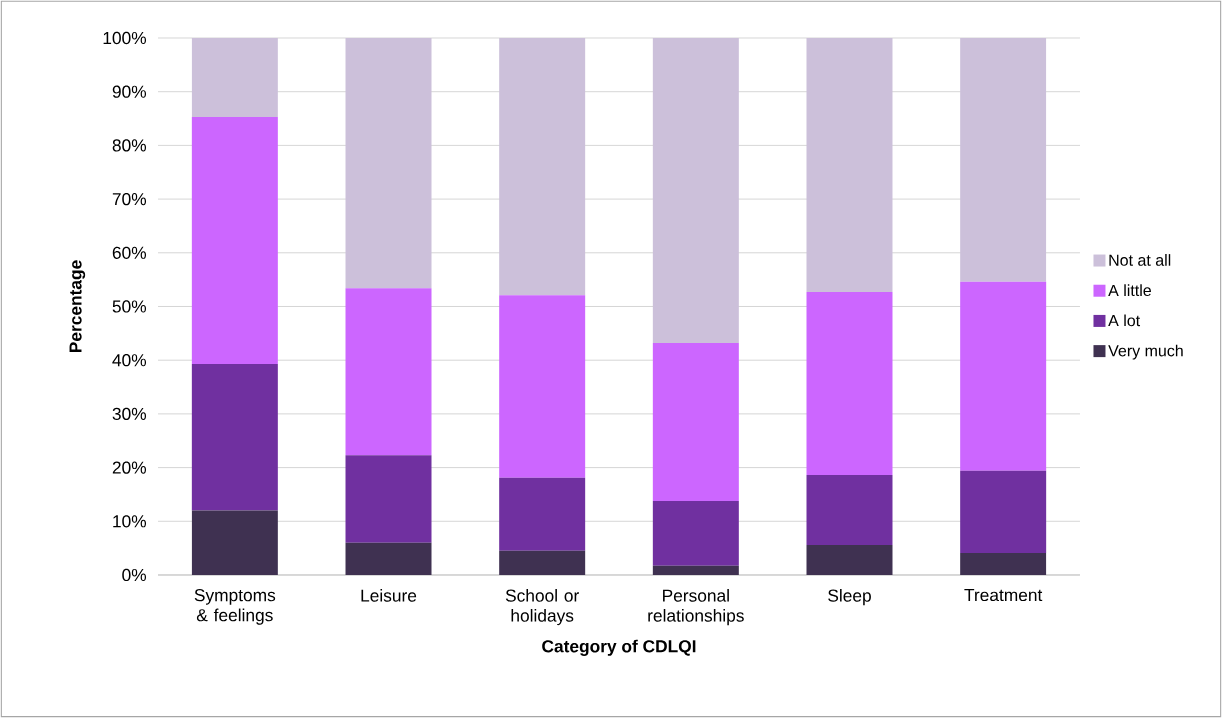  I want to click on x-tick-label: Symptoms & feelings, so click(235, 607).